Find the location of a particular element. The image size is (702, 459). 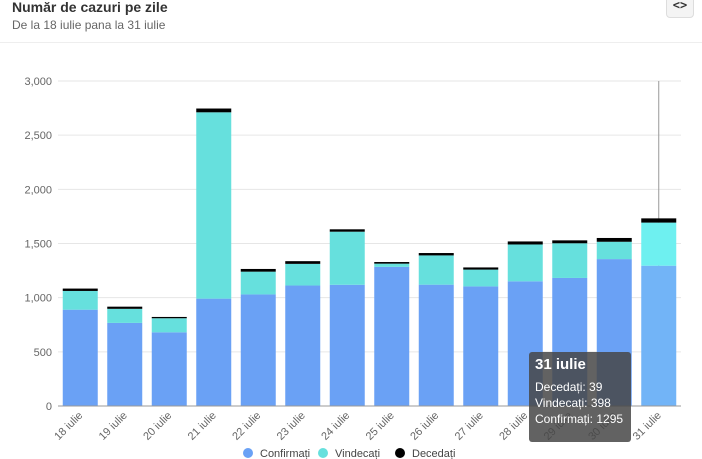

tooltip-confirmati: Confirmați: 1295 is located at coordinates (579, 419).